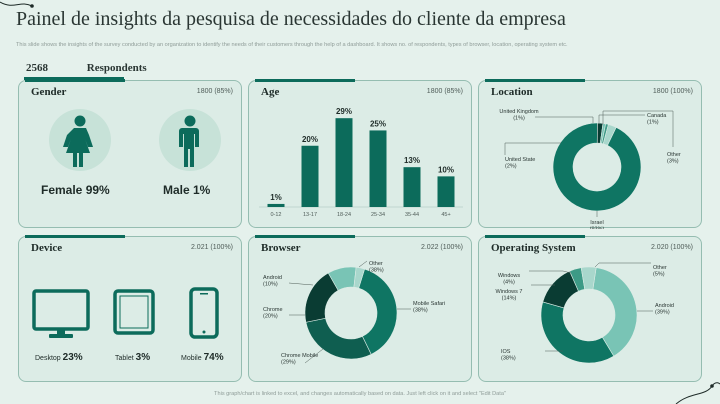  I want to click on female-icon-circle, so click(80, 140).